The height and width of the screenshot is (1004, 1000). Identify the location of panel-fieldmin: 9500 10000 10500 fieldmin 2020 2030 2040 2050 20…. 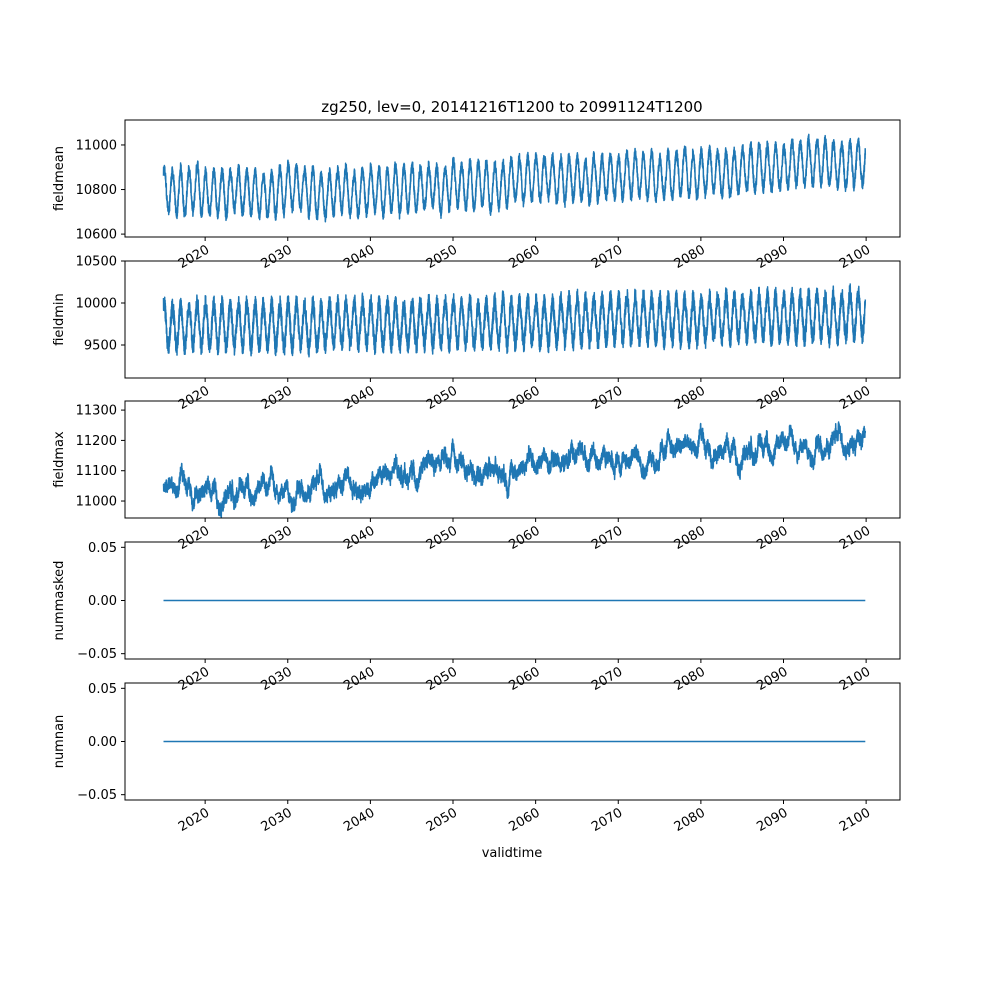
(476, 334).